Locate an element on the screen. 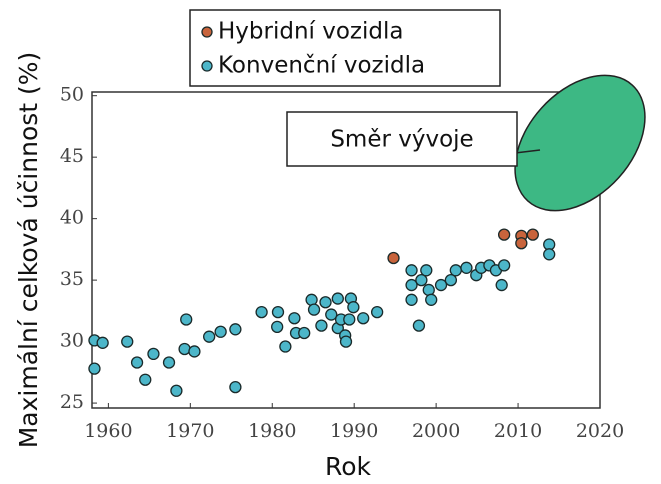 This screenshot has width=661, height=484. x-axis-label: Rok is located at coordinates (348, 466).